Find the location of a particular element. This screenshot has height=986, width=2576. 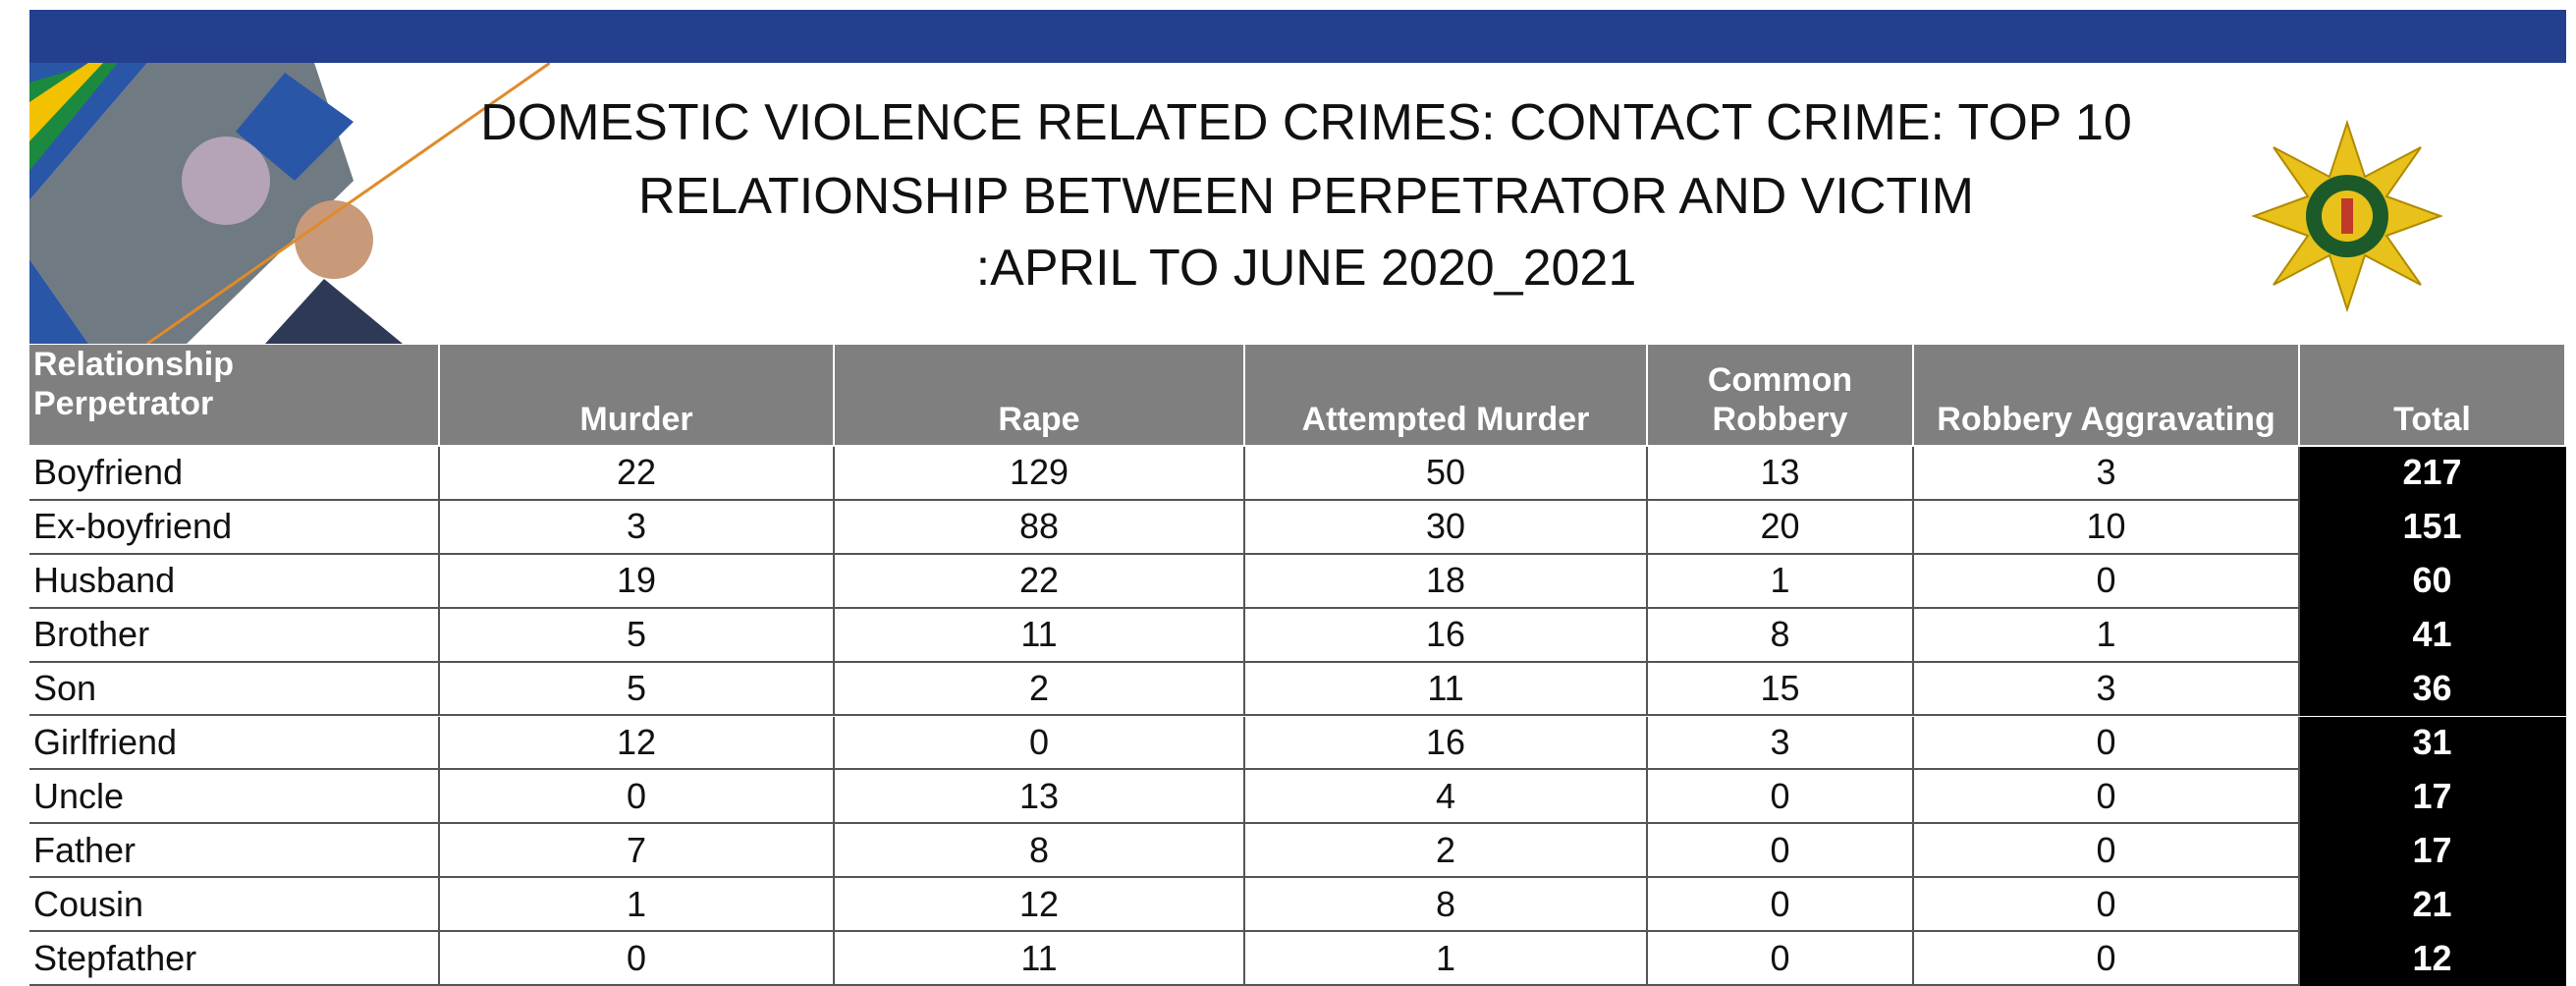

cell-text: 41 is located at coordinates (2432, 634).